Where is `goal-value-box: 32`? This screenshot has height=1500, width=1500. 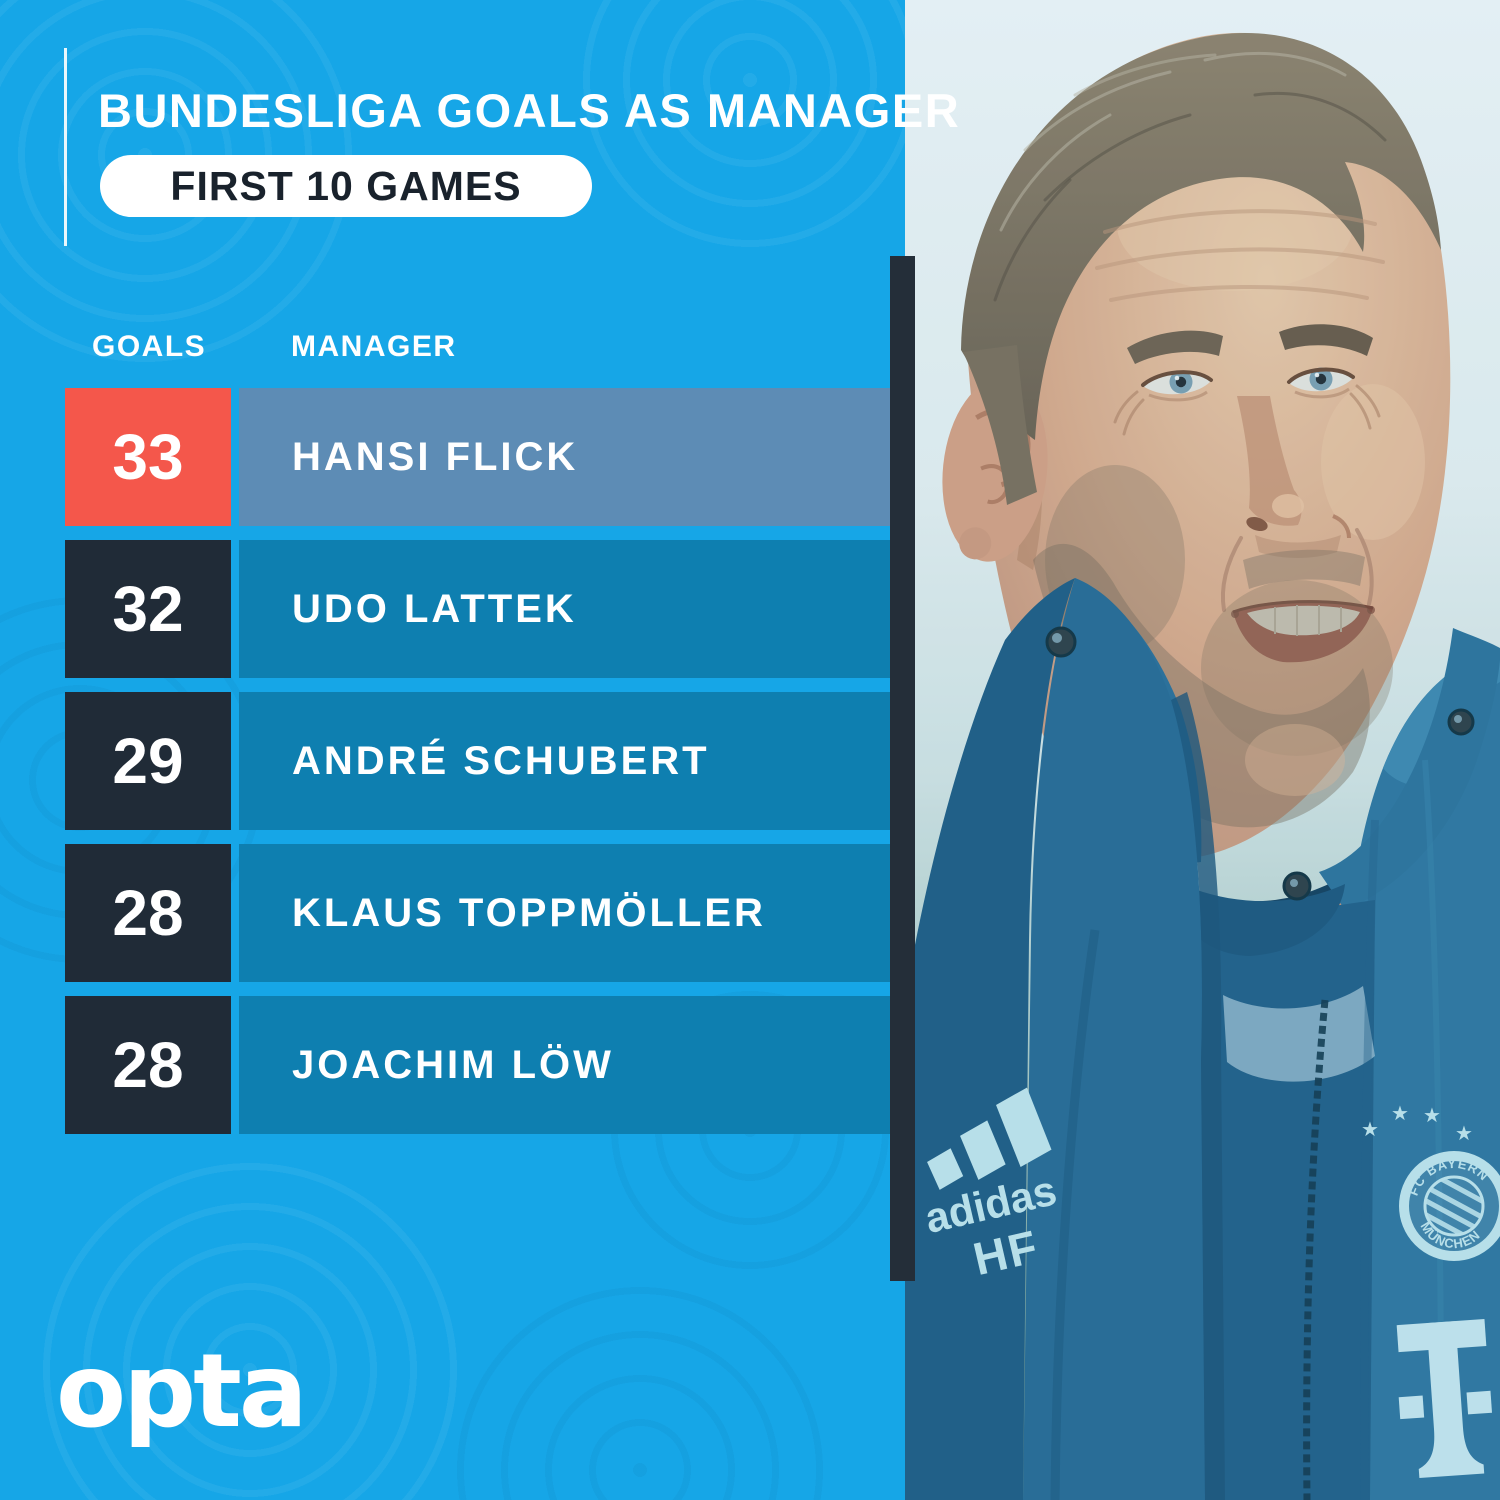
goal-value-box: 32 is located at coordinates (148, 609).